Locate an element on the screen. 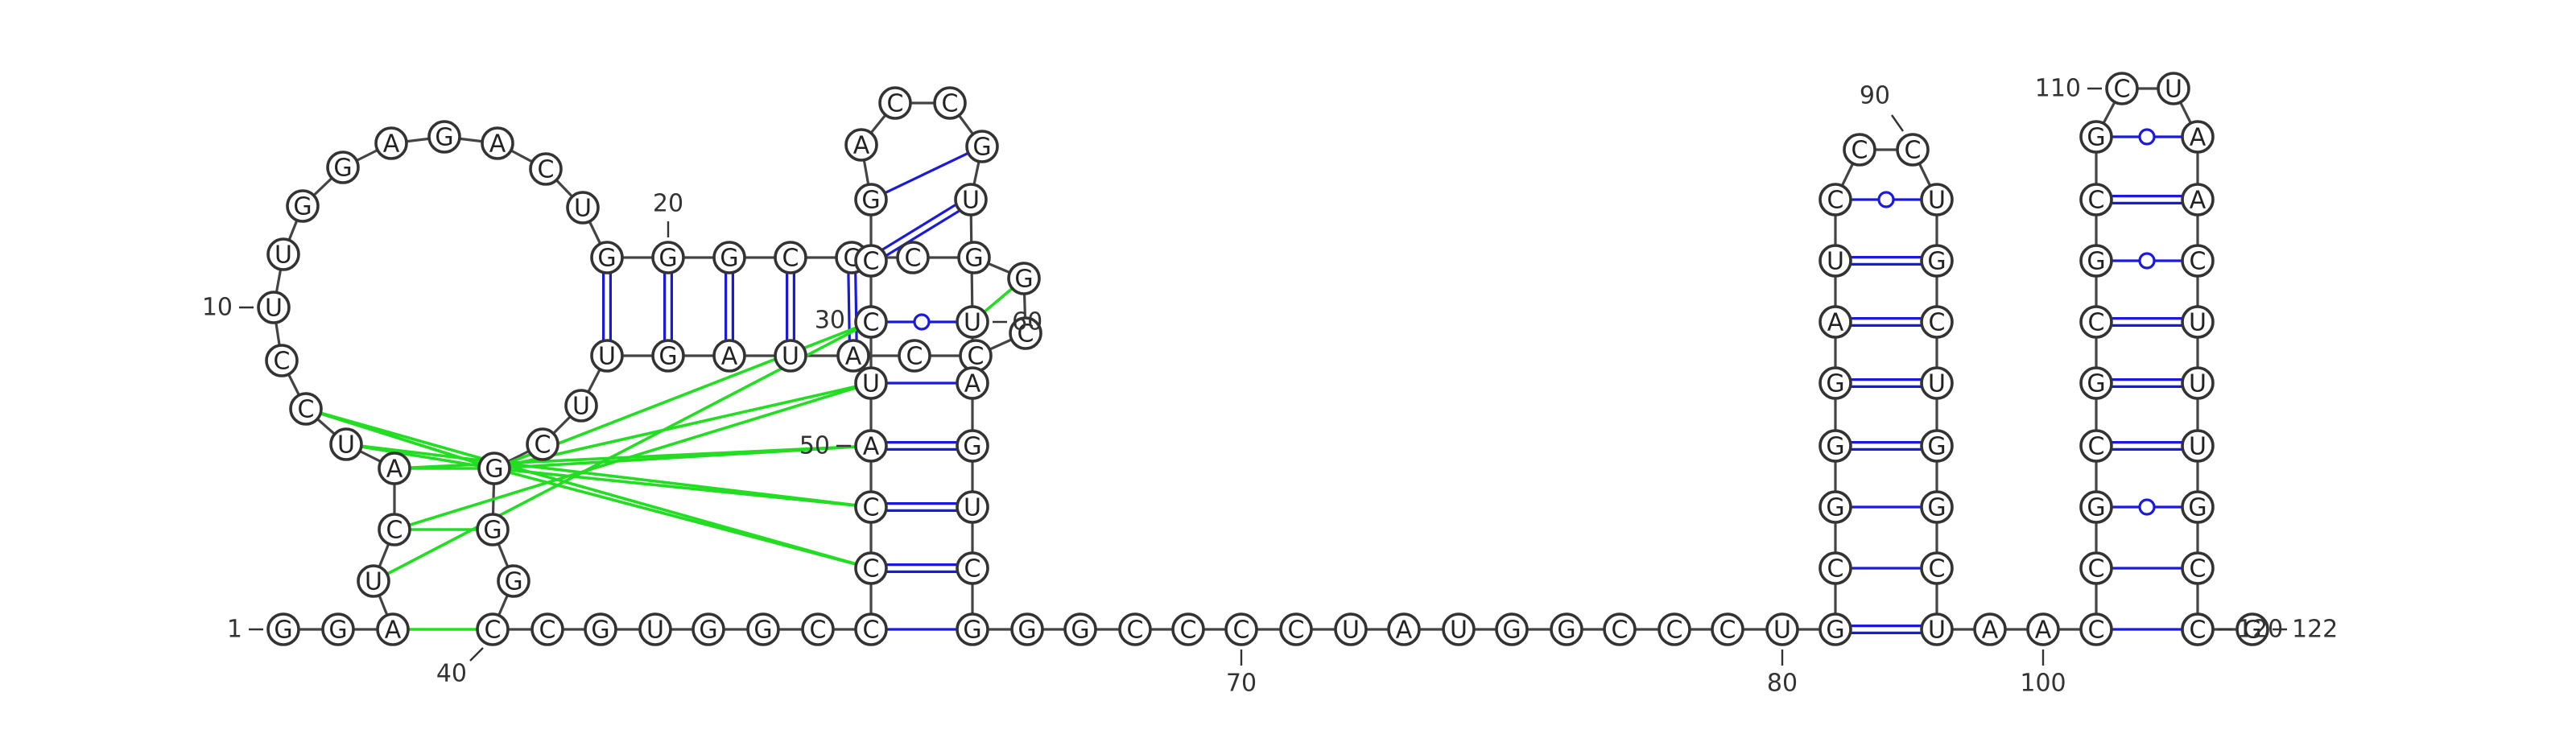  residue-number-label: 50 is located at coordinates (814, 446).